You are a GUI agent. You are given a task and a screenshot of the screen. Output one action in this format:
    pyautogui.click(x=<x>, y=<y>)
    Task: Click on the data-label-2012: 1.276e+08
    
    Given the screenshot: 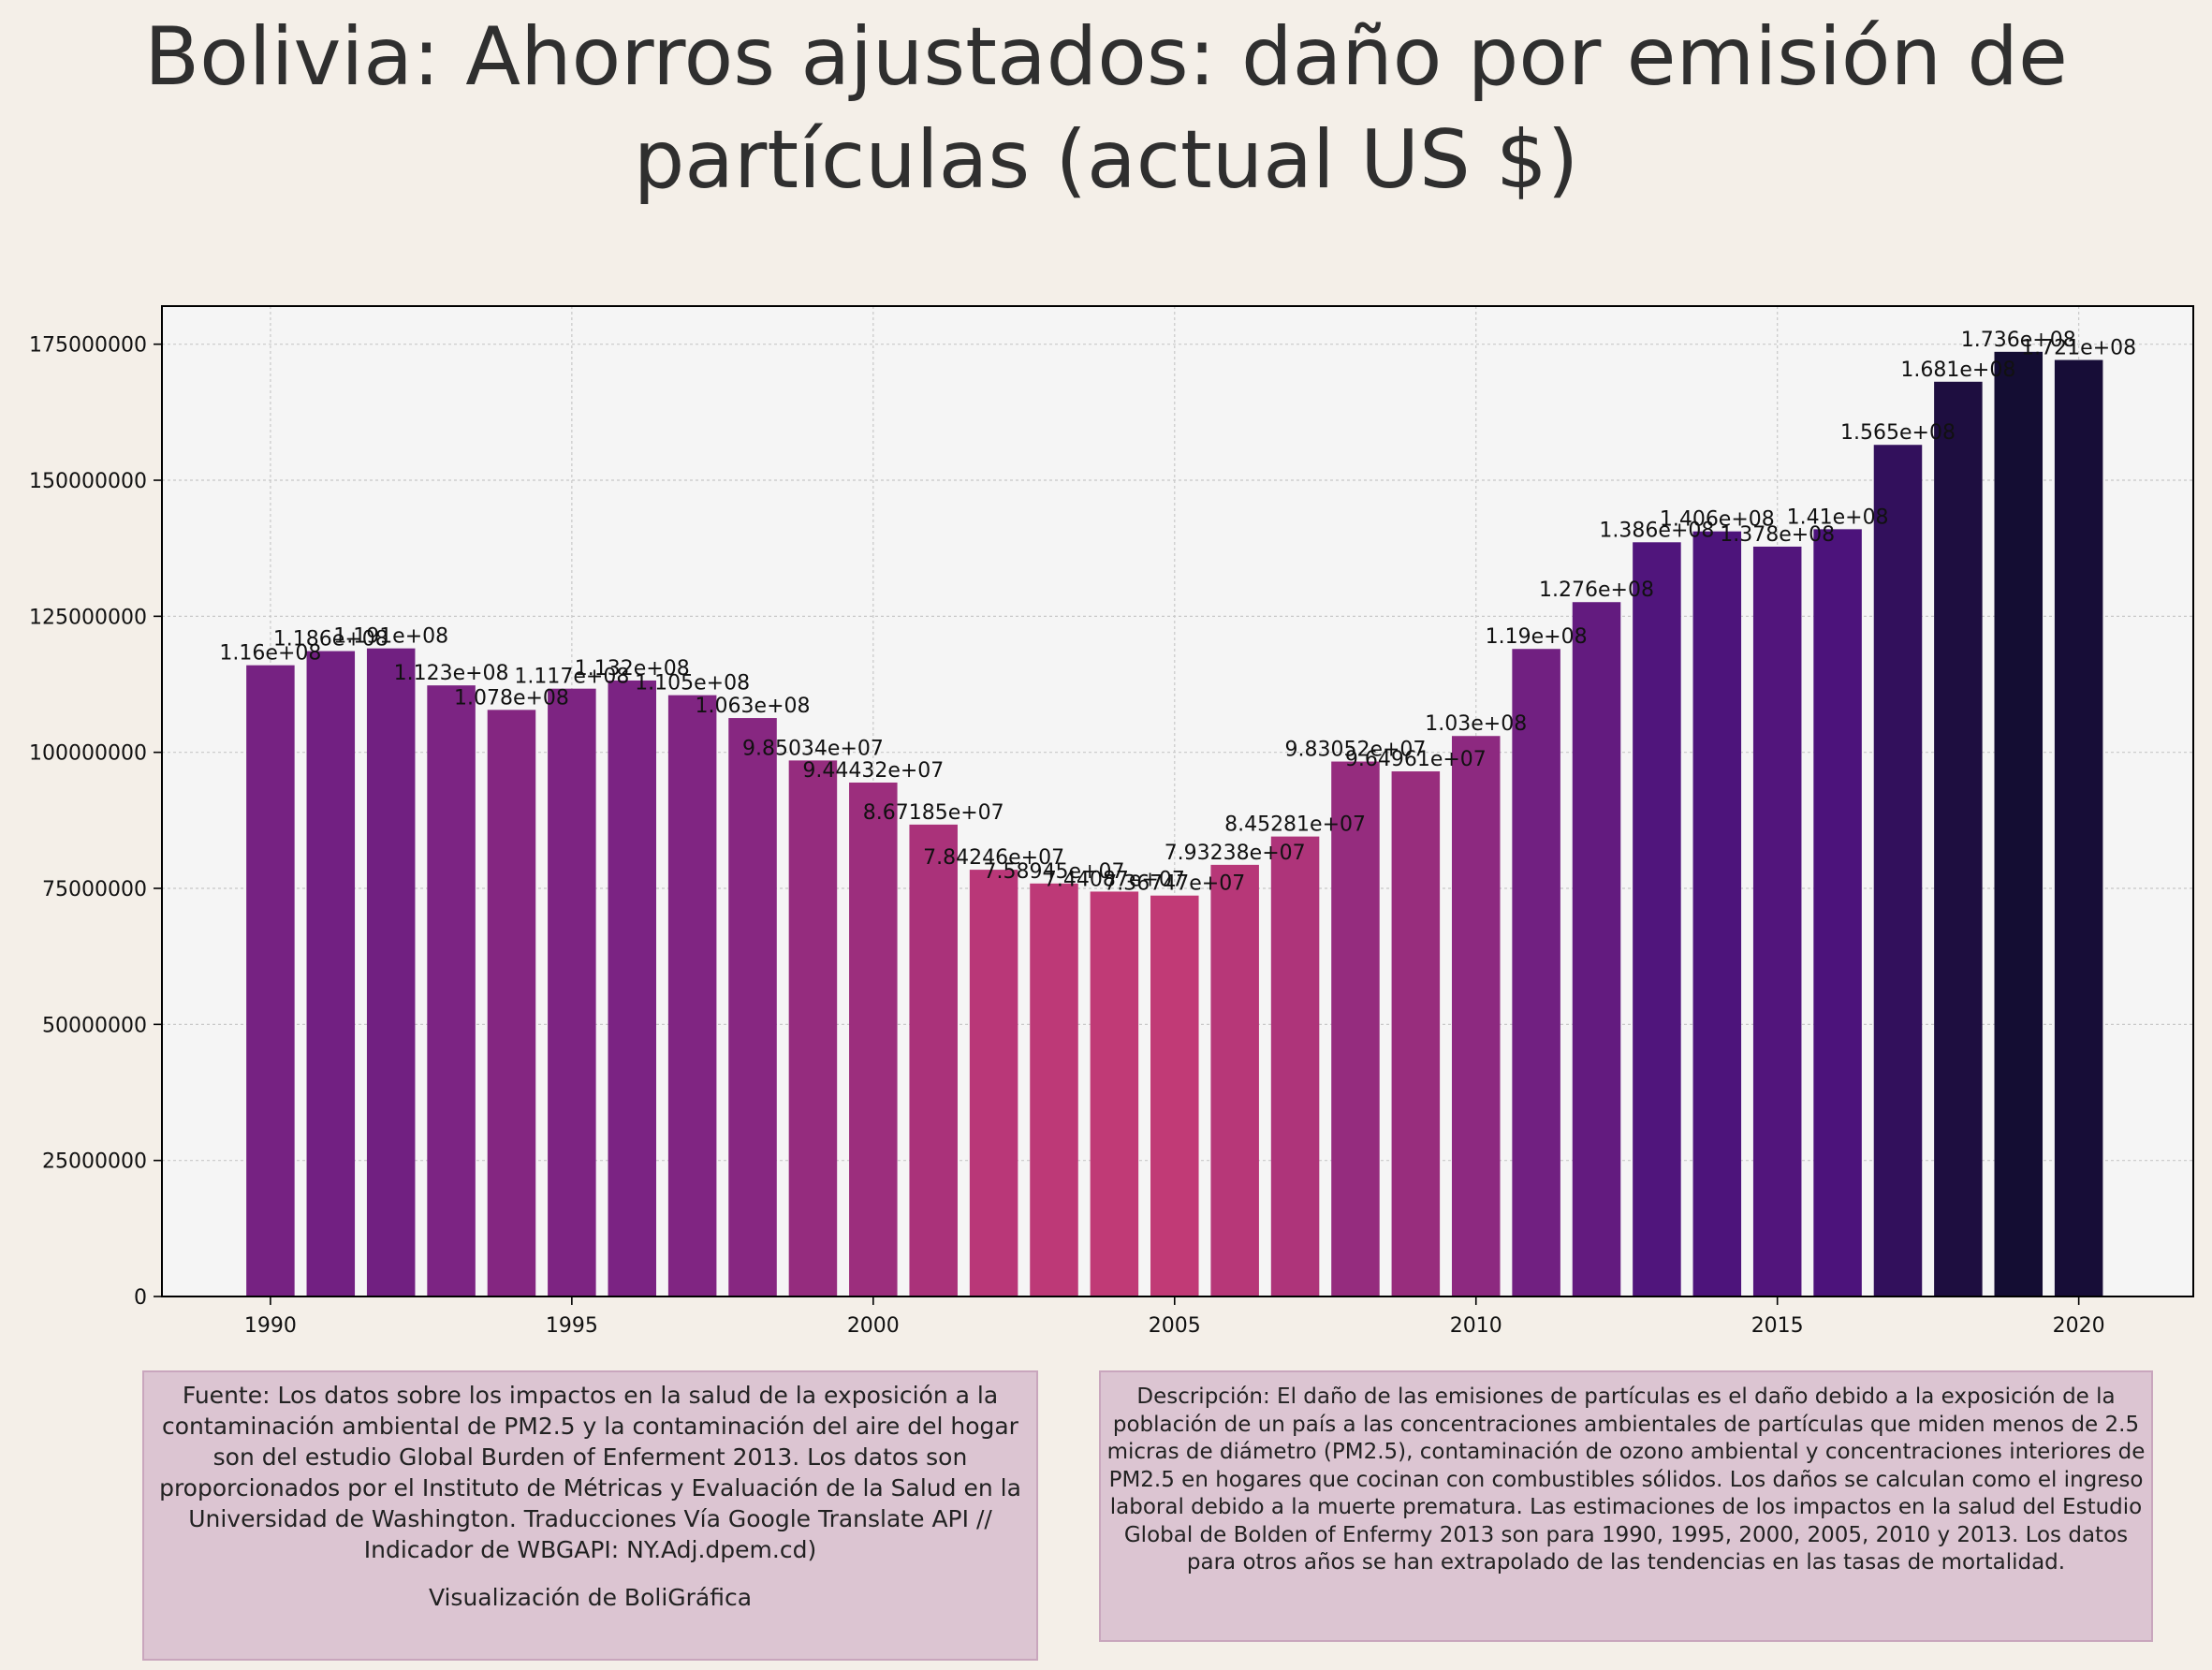 What is the action you would take?
    pyautogui.click(x=1596, y=590)
    